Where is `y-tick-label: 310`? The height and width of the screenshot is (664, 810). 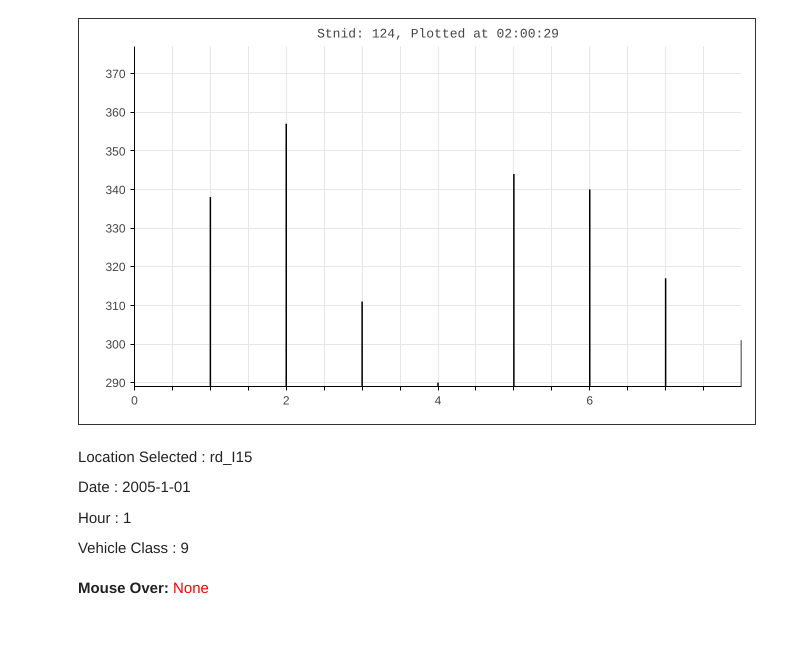
y-tick-label: 310 is located at coordinates (115, 305).